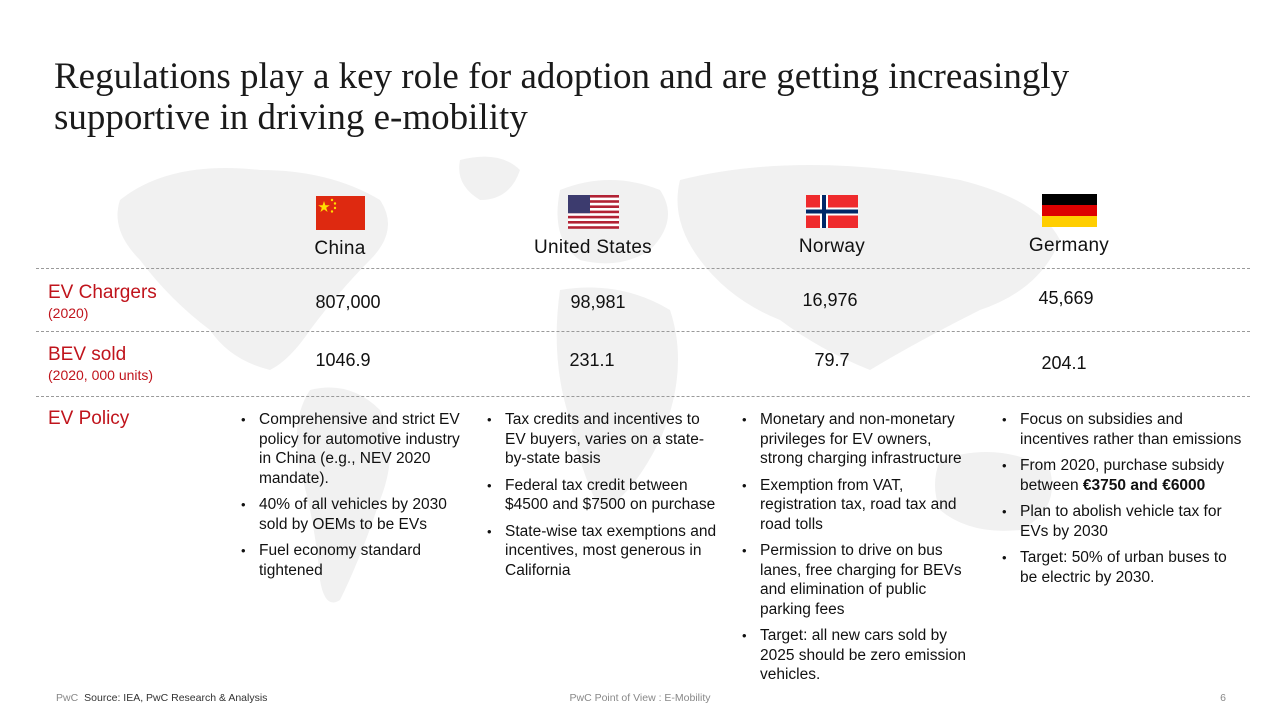  Describe the element at coordinates (102, 292) in the screenshot. I see `row-label-main: EV Chargers` at that location.